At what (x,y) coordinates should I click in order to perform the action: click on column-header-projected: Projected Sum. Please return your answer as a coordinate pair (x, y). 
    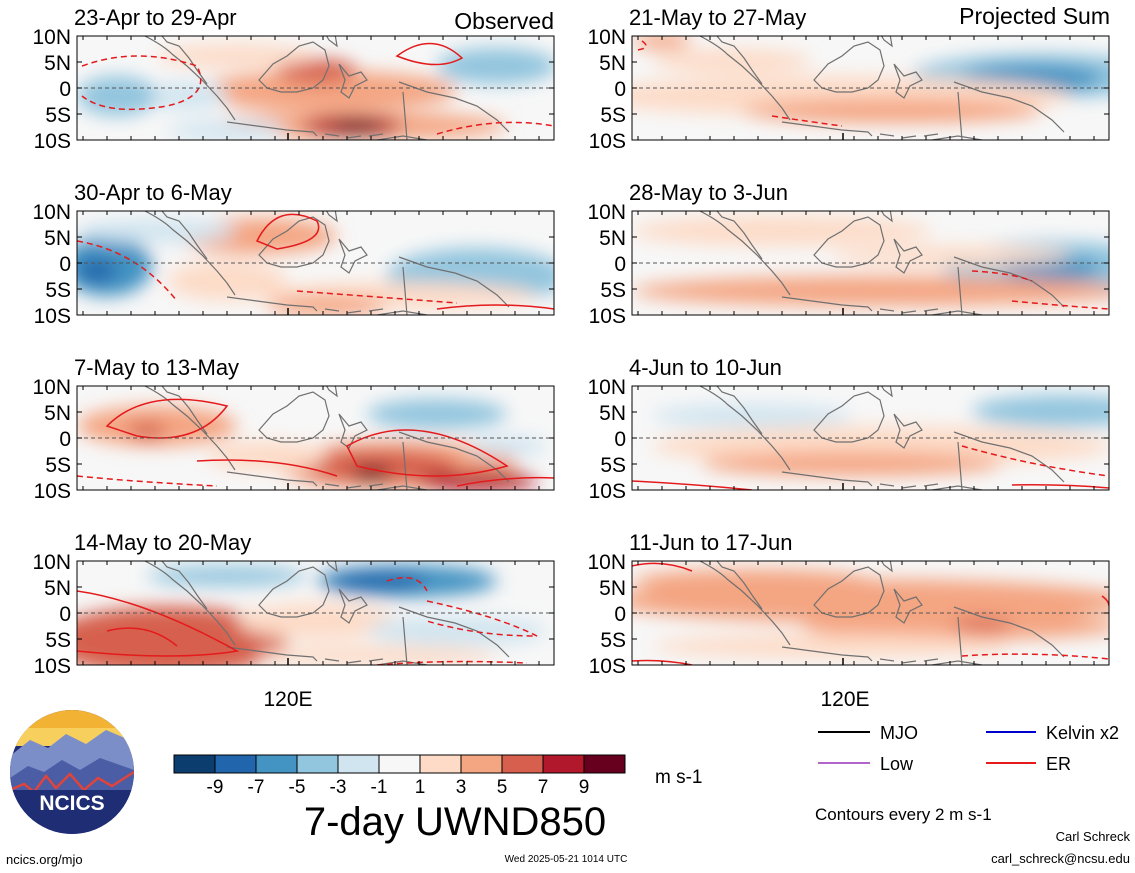
    Looking at the image, I should click on (1034, 16).